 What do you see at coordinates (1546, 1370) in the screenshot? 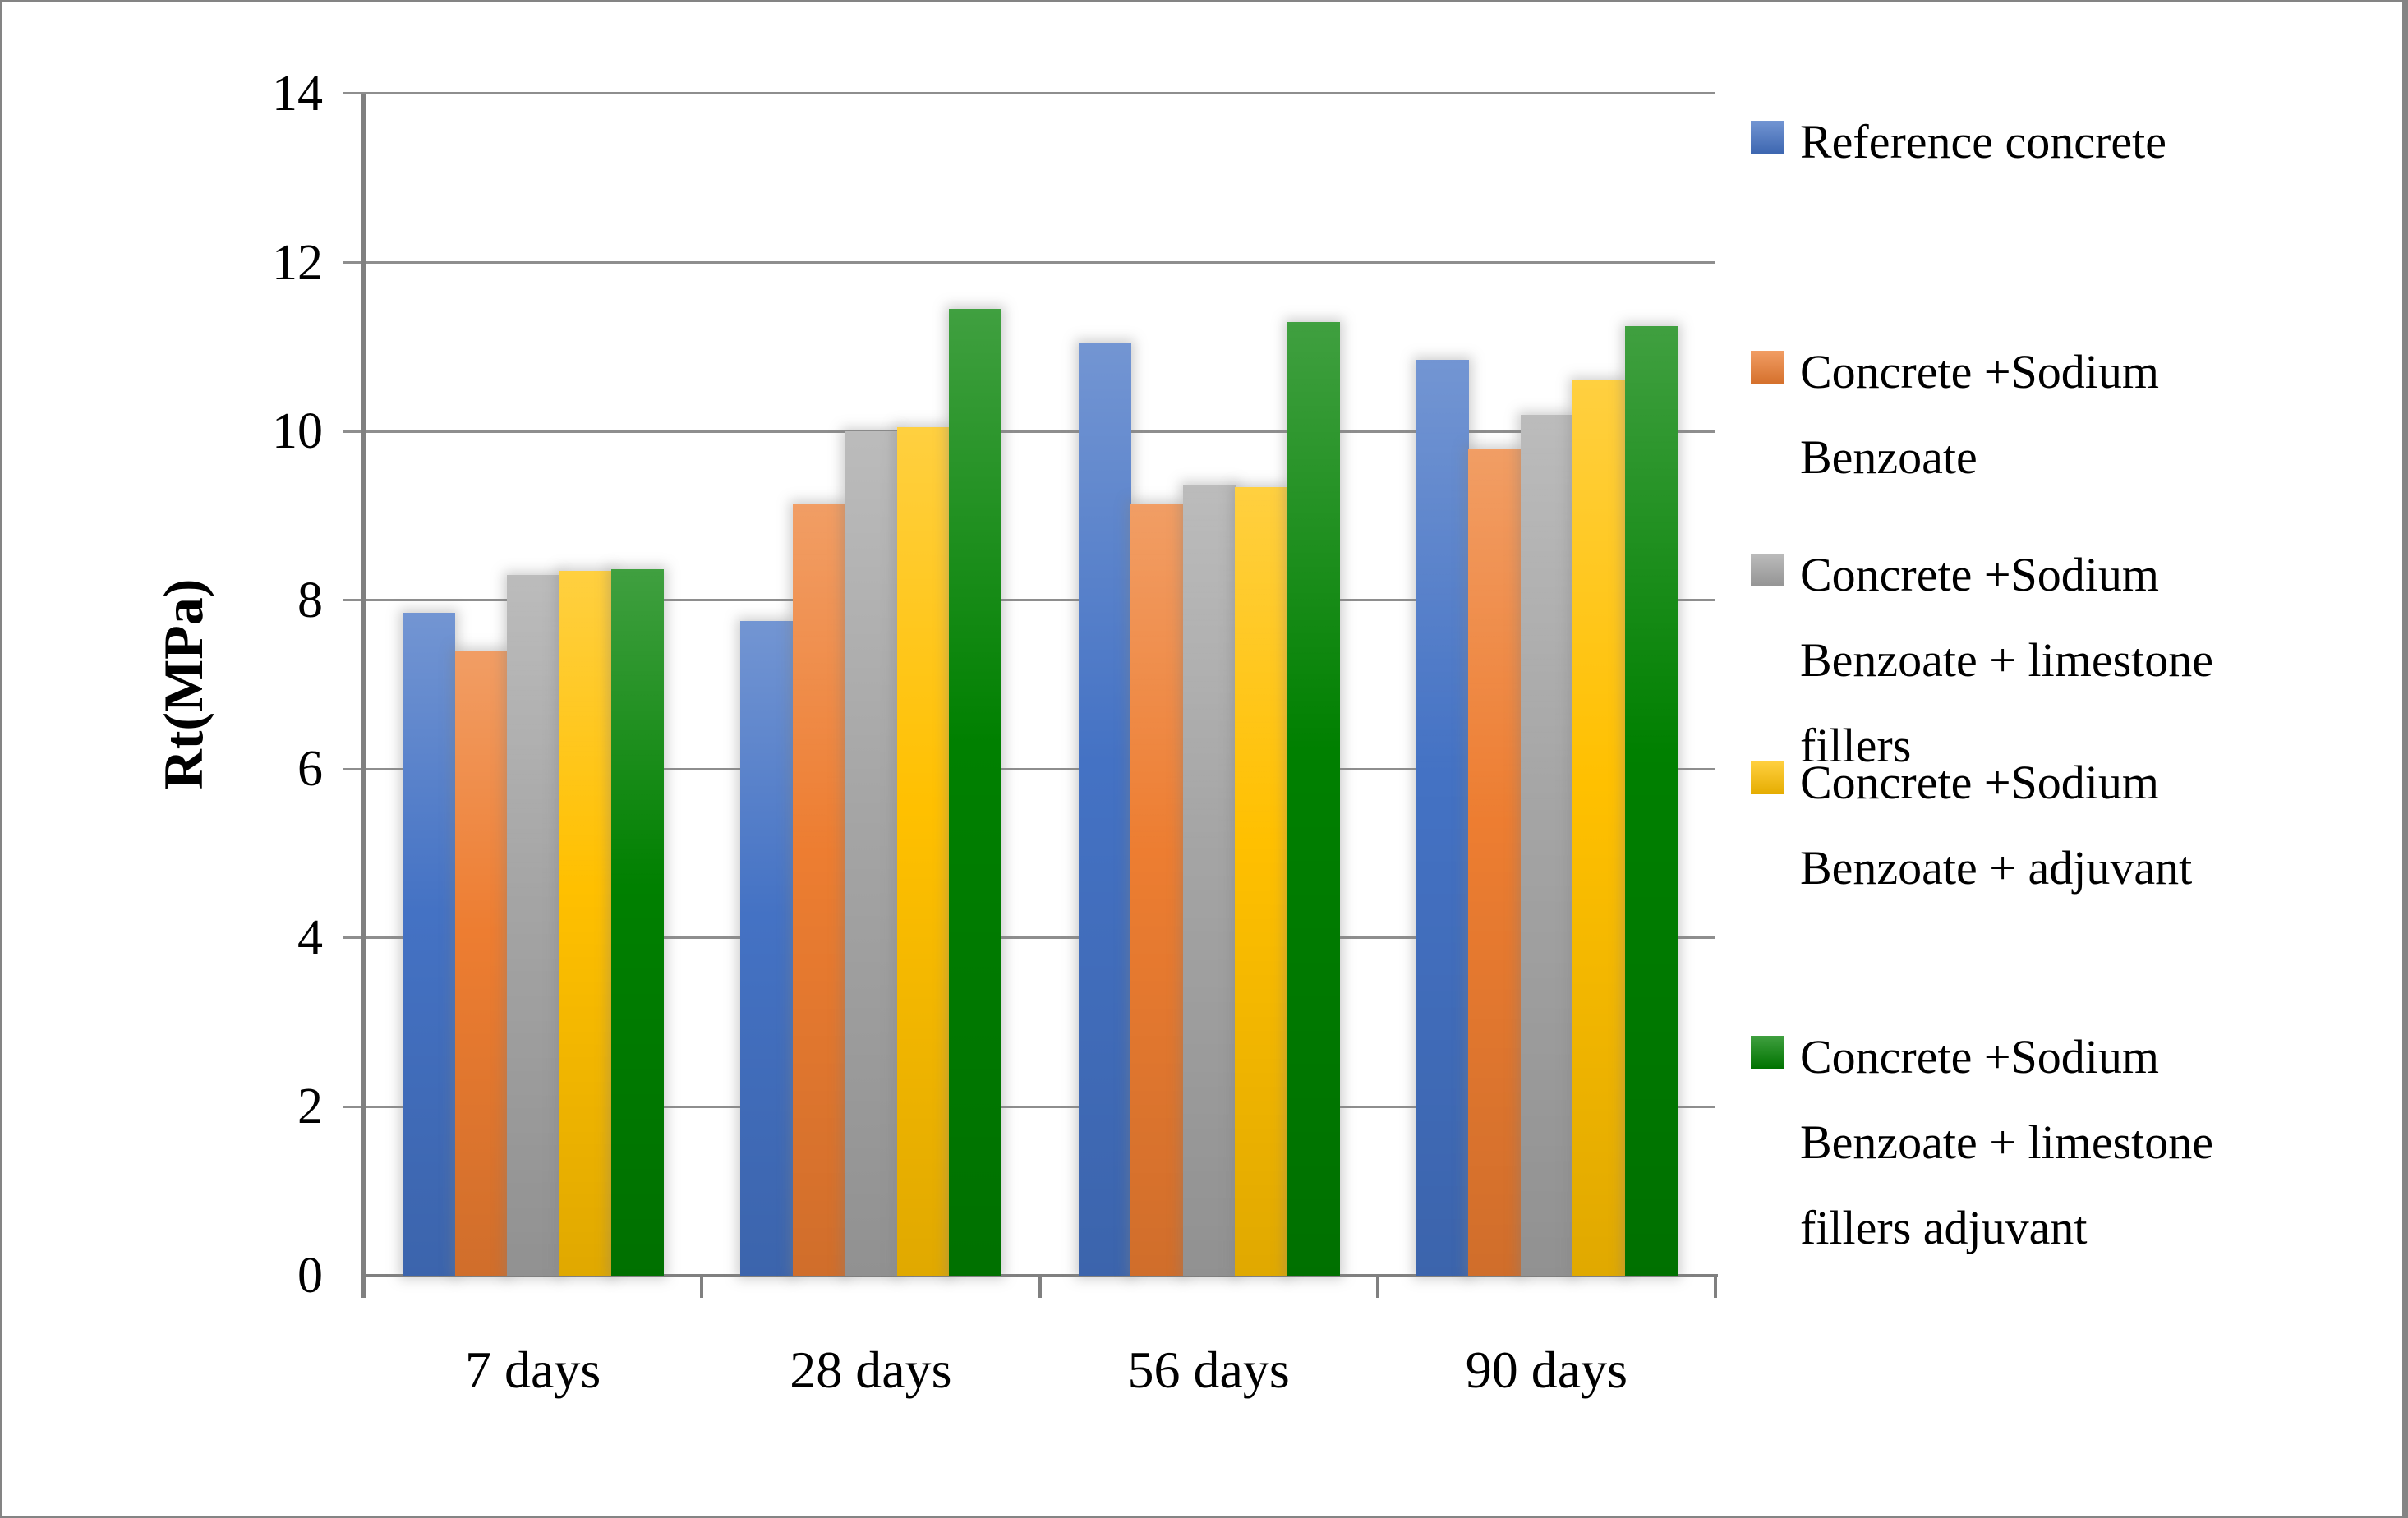
I see `x-axis-label-90-days: 90 days` at bounding box center [1546, 1370].